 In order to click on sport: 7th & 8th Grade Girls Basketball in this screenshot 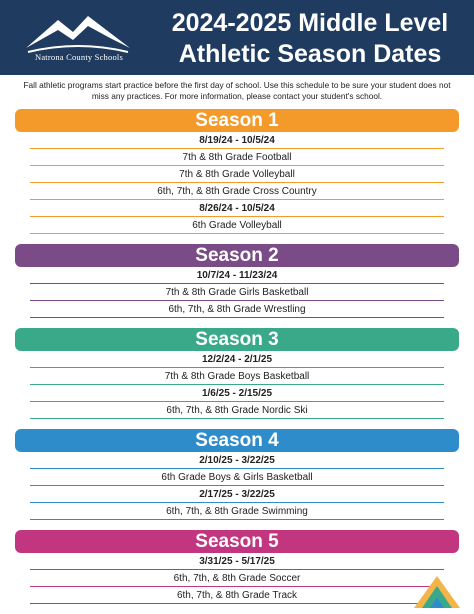, I will do `click(237, 292)`.